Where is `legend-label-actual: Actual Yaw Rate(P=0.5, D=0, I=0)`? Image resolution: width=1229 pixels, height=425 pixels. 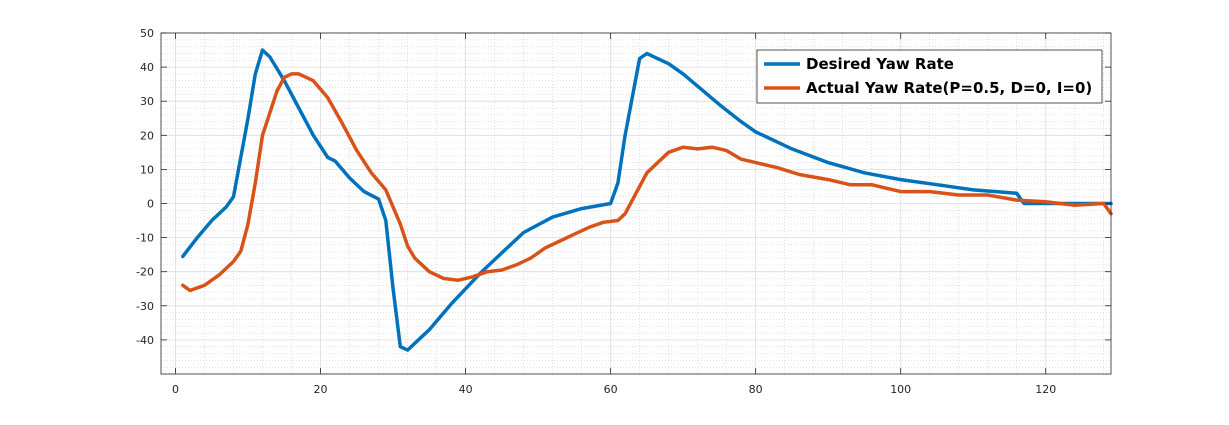 legend-label-actual: Actual Yaw Rate(P=0.5, D=0, I=0) is located at coordinates (949, 88).